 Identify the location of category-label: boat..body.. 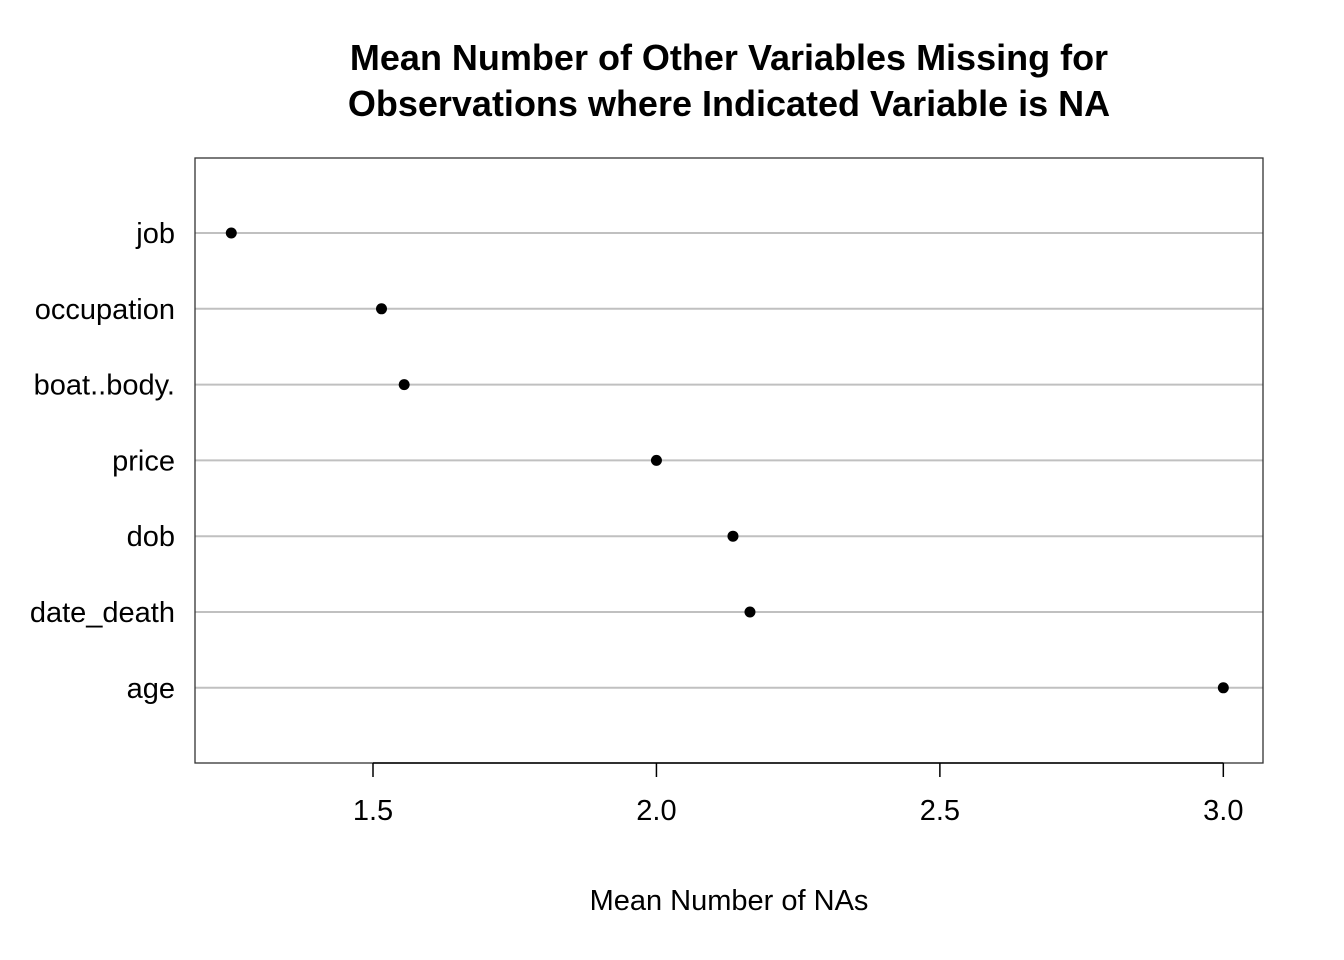
(104, 386).